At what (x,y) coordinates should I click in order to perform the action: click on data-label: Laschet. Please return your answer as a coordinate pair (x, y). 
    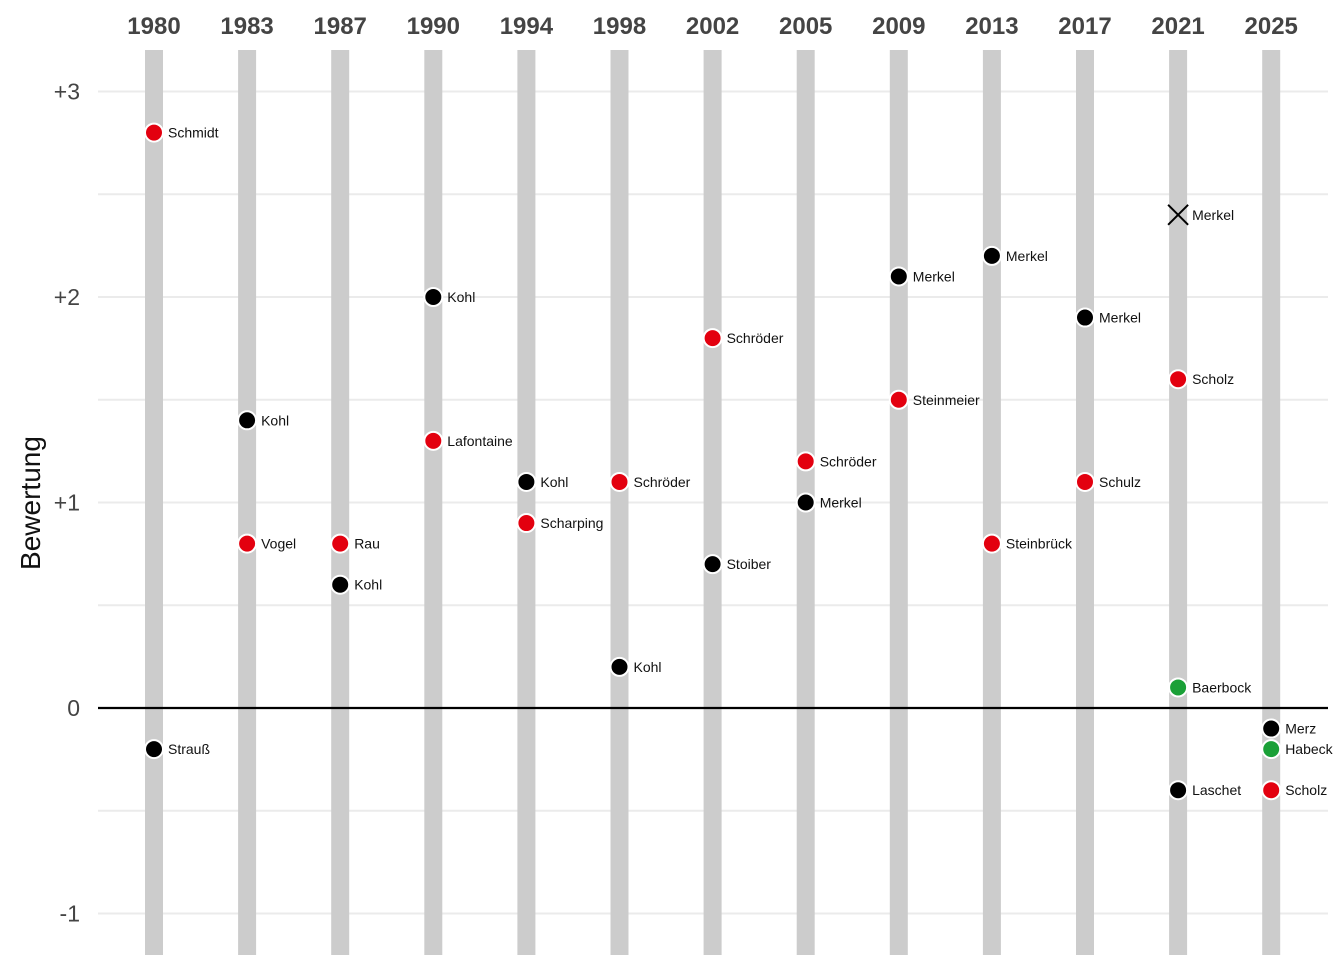
    Looking at the image, I should click on (1216, 790).